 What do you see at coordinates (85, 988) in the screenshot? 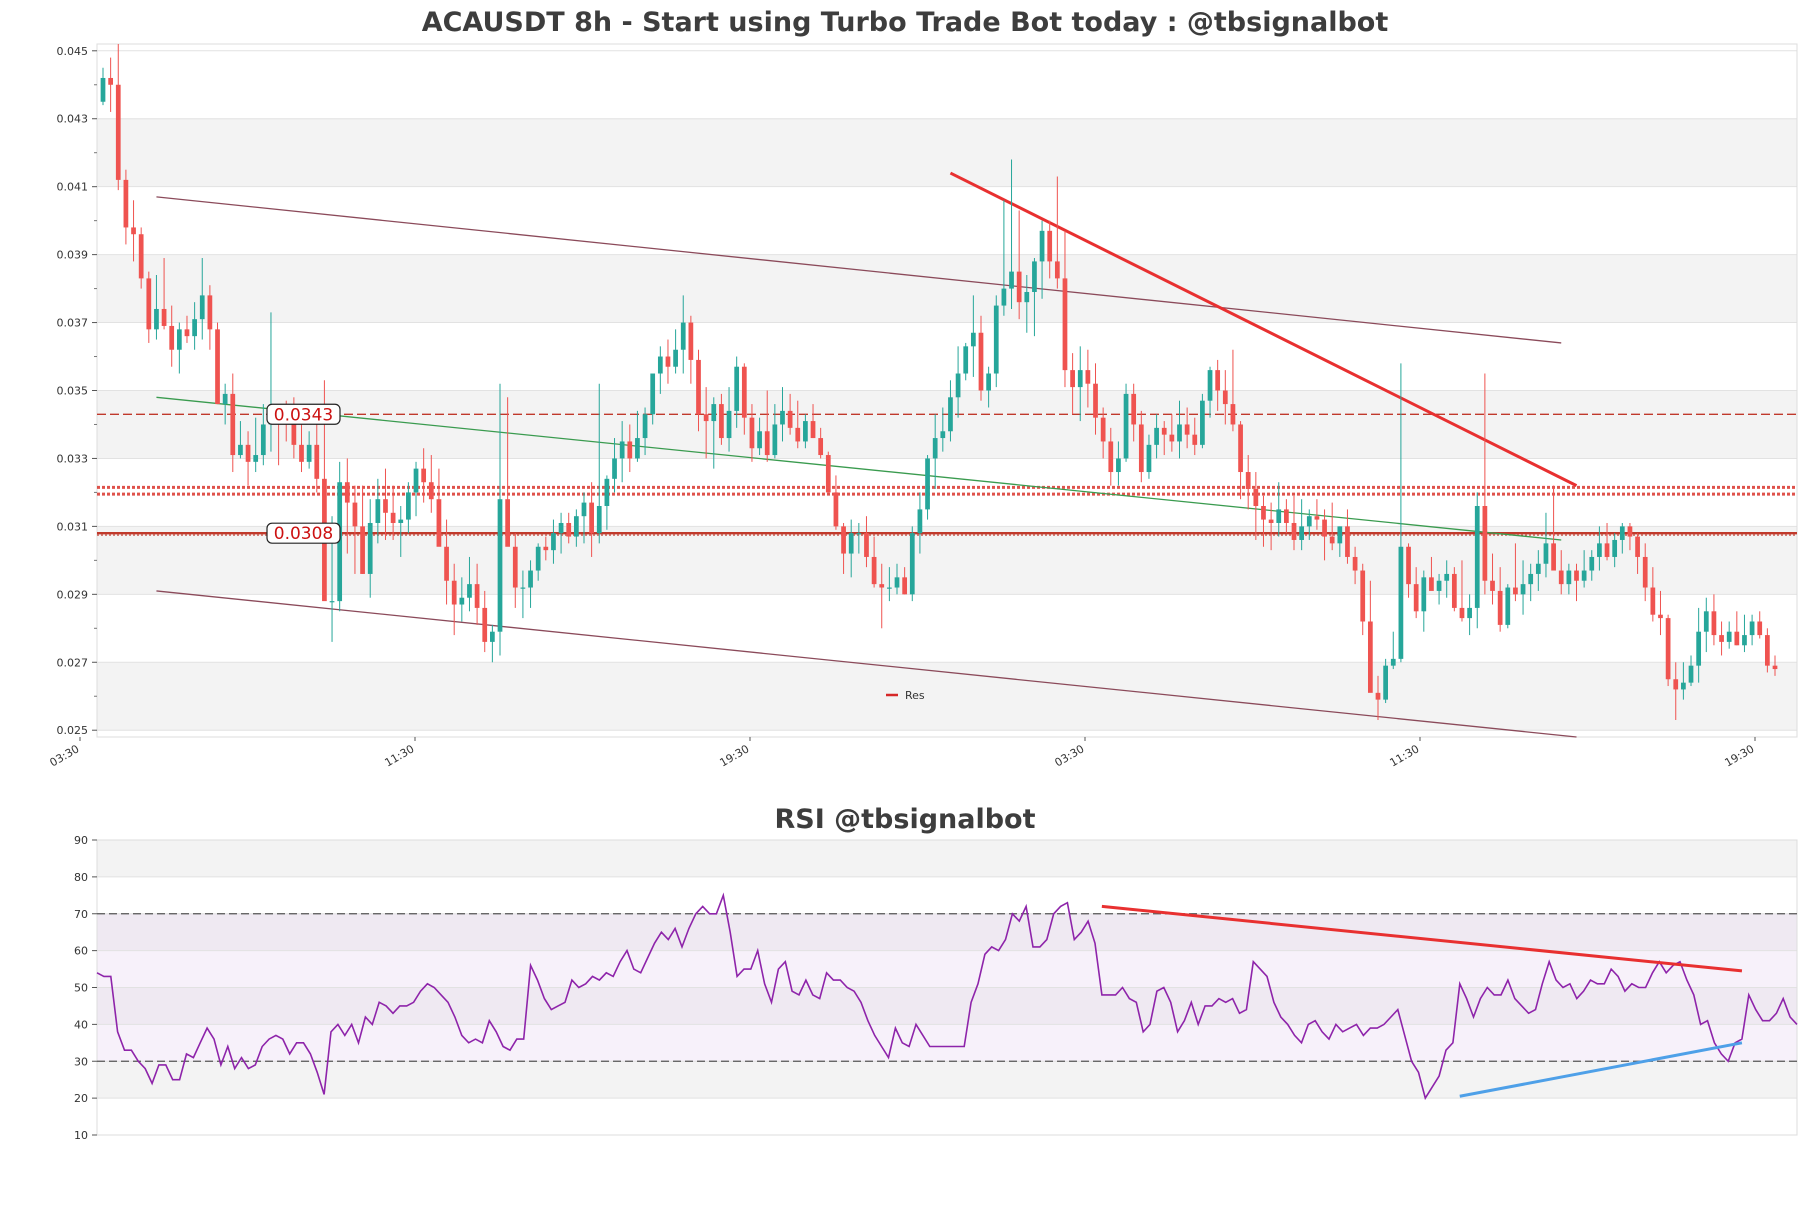
I see `rsi-y-ticks: 10 20 30 40 50 60 70 80 90` at bounding box center [85, 988].